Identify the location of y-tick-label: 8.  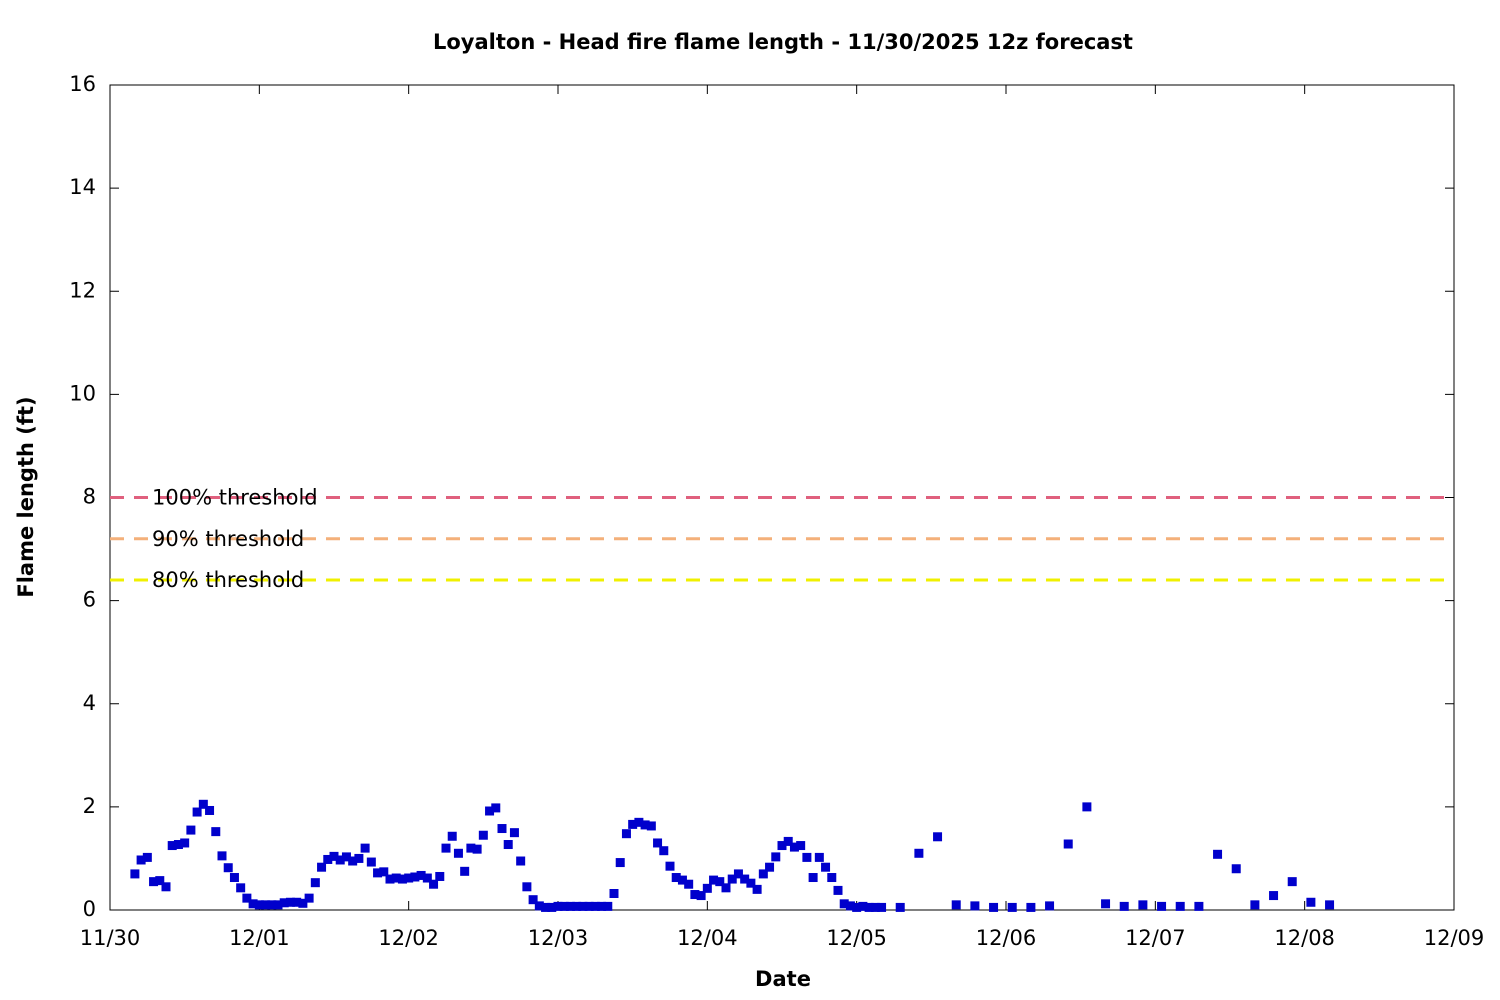
(89, 497).